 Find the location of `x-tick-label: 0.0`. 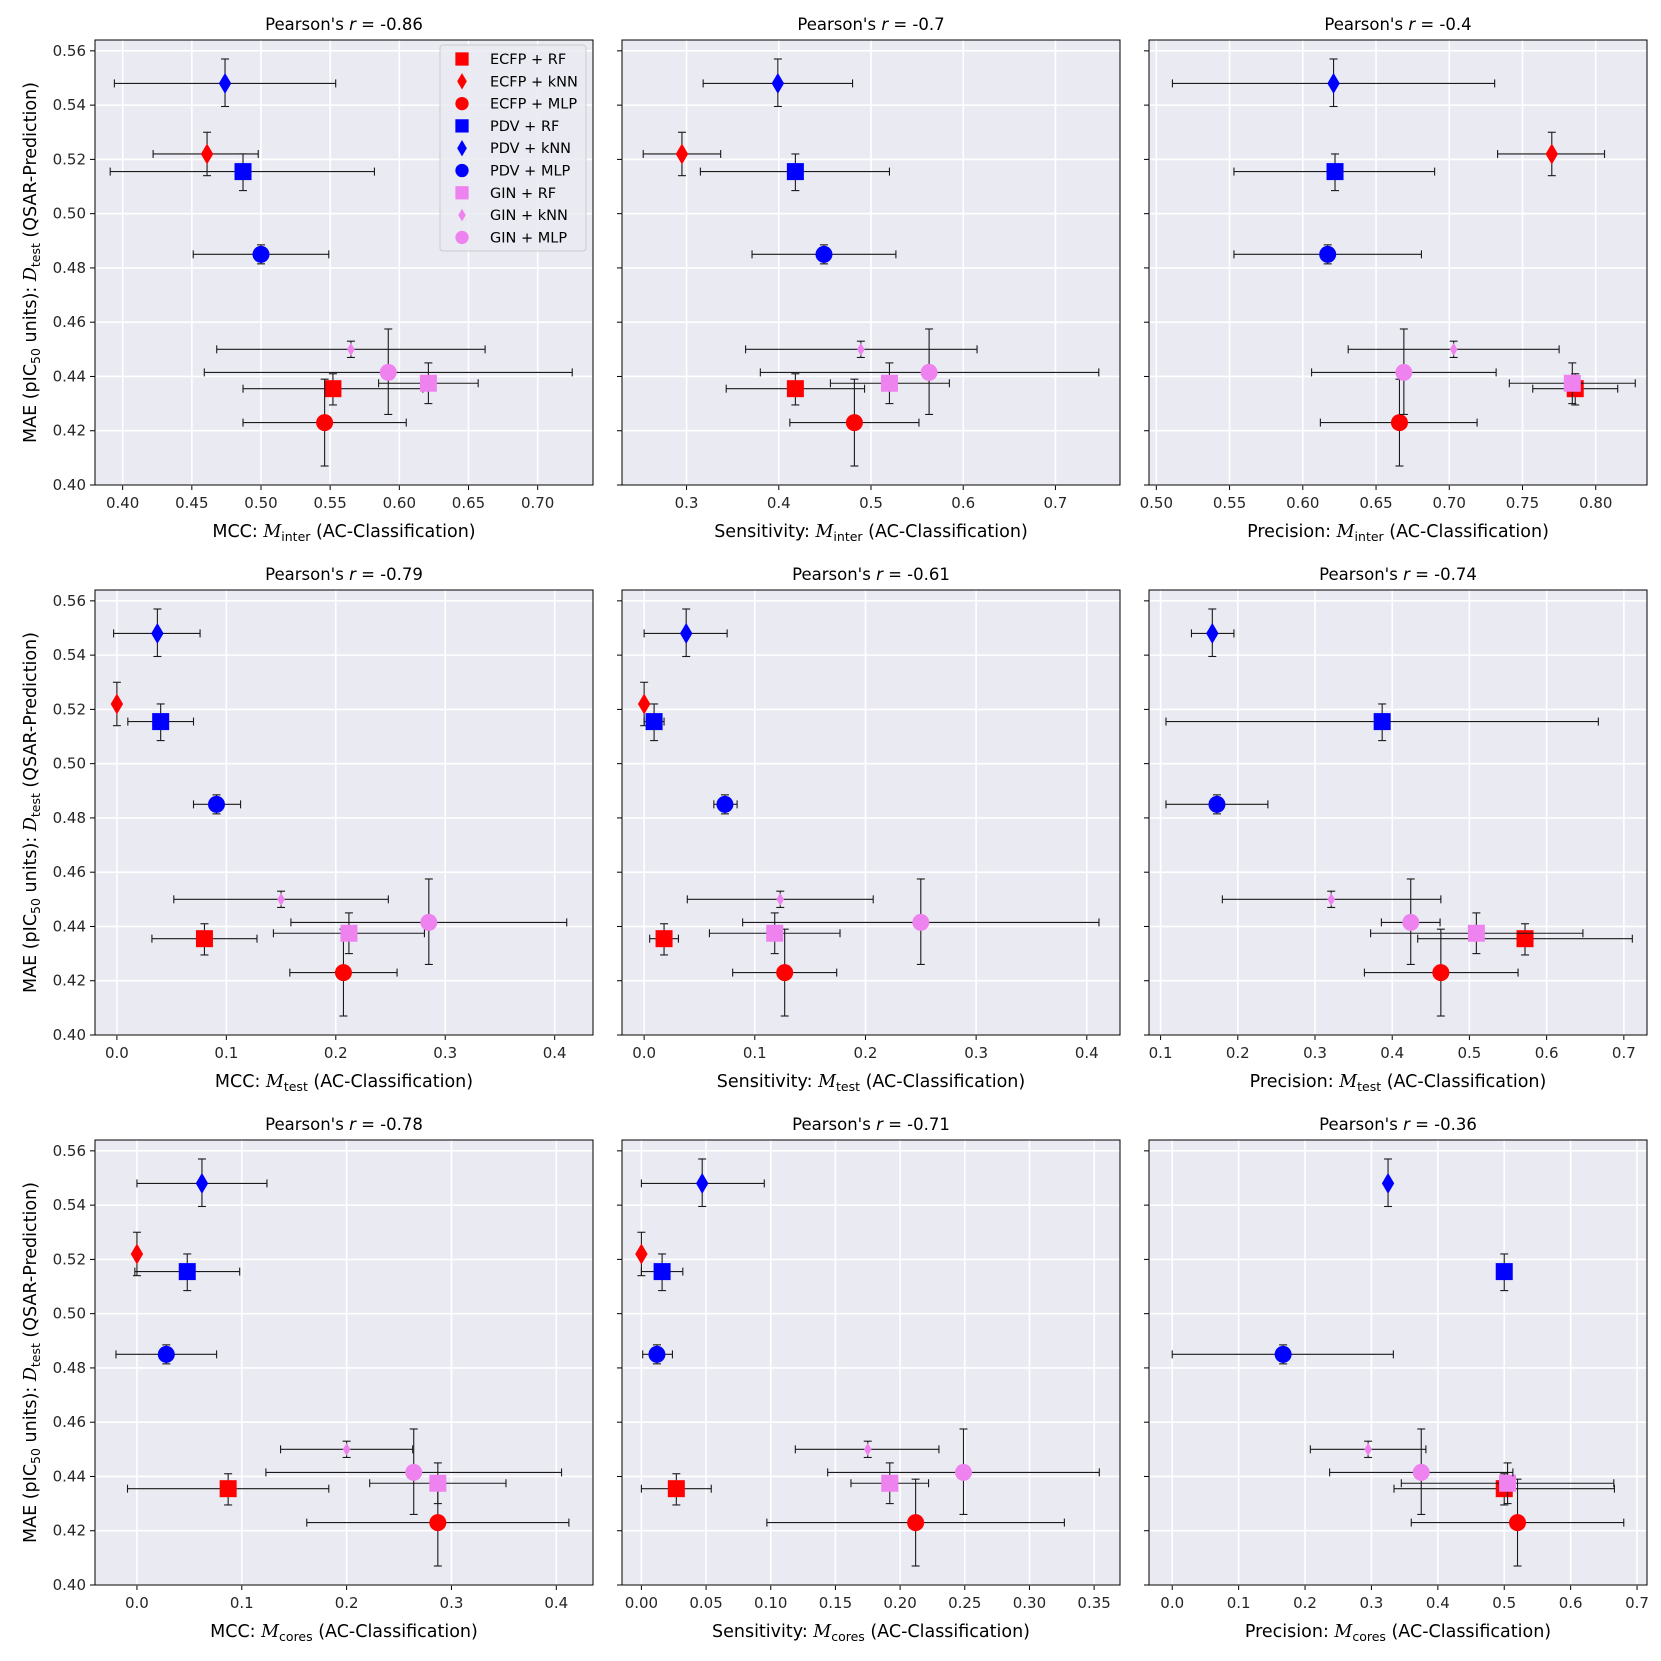

x-tick-label: 0.0 is located at coordinates (117, 1053).